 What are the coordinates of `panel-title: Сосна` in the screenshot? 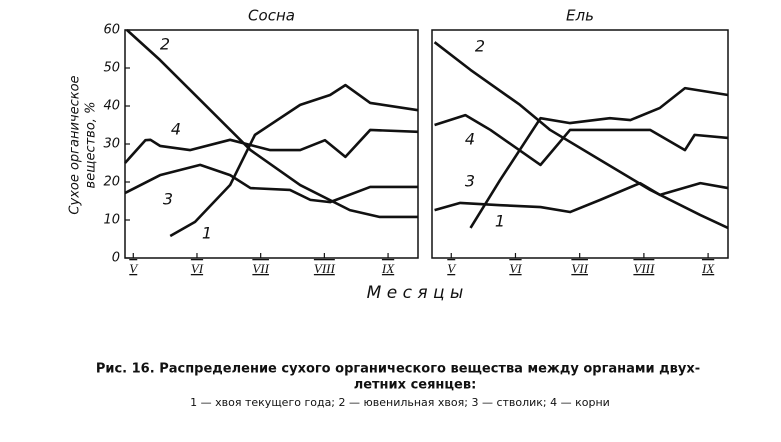 It's located at (271, 16).